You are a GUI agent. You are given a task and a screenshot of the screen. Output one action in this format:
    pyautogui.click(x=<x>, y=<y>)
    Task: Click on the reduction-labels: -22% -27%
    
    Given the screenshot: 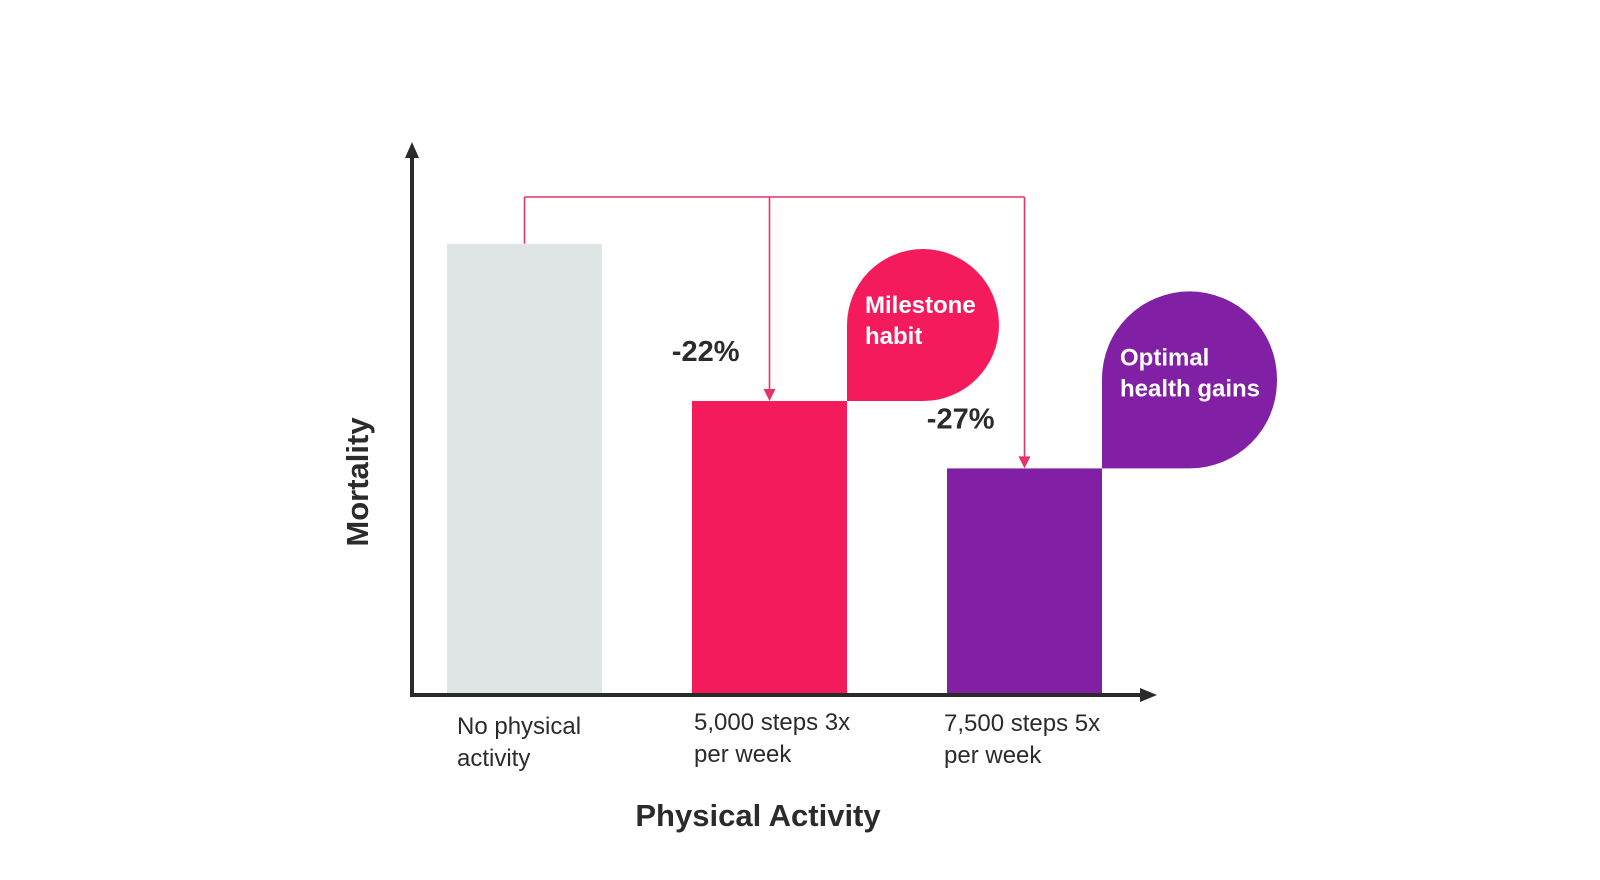 What is the action you would take?
    pyautogui.click(x=833, y=385)
    